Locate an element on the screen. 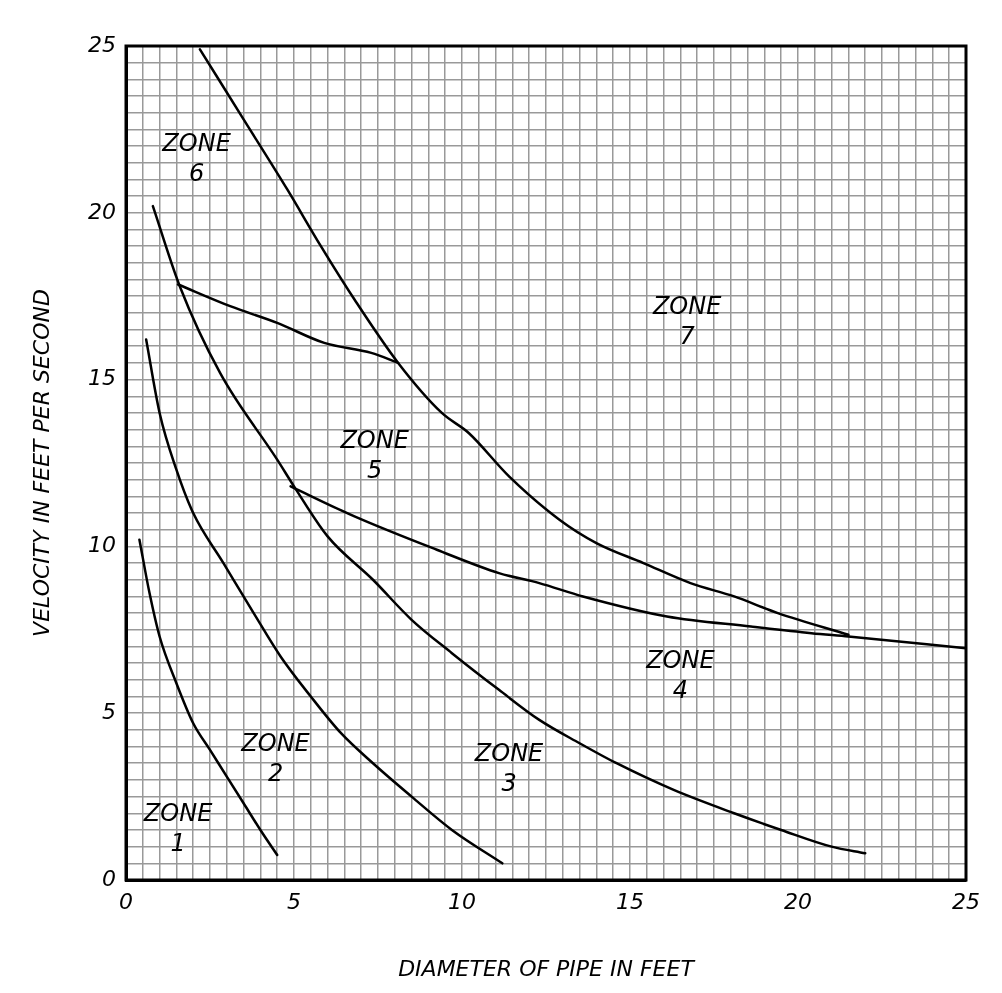 The width and height of the screenshot is (1002, 993). annotation: ZONE 3 is located at coordinates (509, 768).